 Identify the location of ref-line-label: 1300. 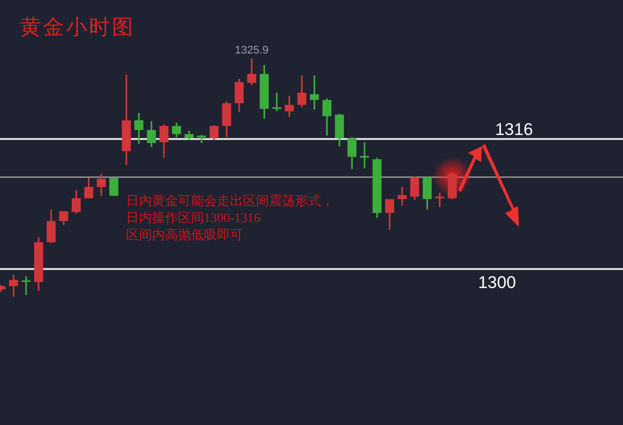
(497, 282).